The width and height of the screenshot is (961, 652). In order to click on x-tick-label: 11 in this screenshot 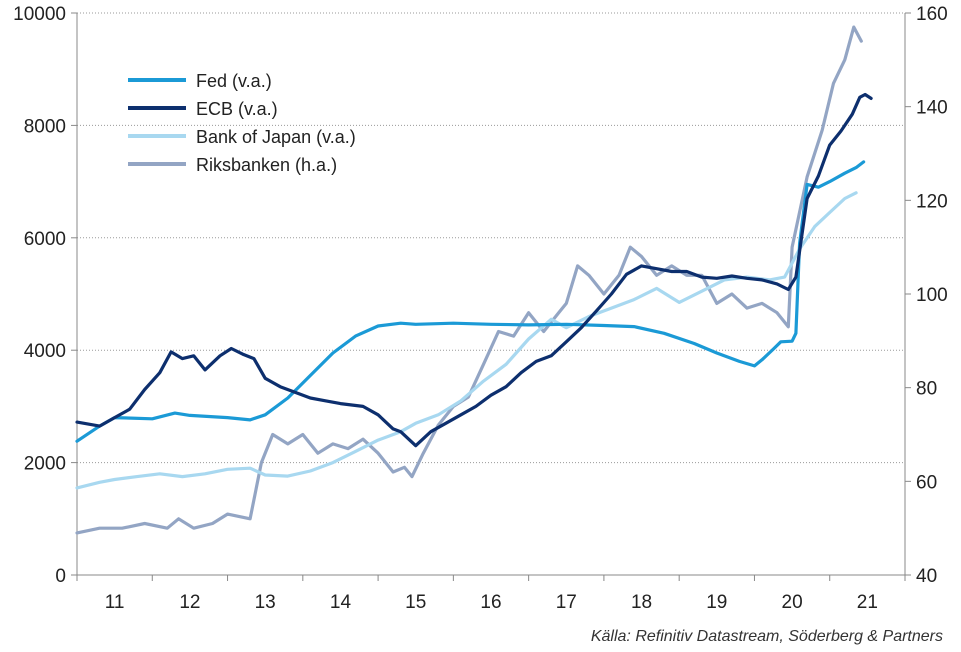, I will do `click(115, 602)`.